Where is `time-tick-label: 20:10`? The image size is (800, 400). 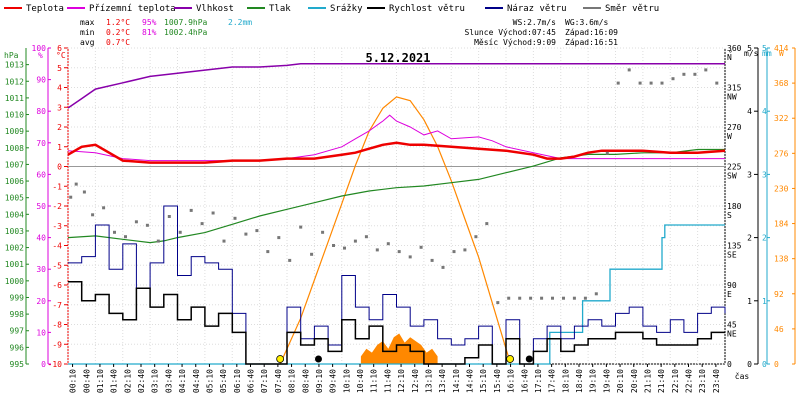
time-tick-label: 20:10 is located at coordinates (620, 381).